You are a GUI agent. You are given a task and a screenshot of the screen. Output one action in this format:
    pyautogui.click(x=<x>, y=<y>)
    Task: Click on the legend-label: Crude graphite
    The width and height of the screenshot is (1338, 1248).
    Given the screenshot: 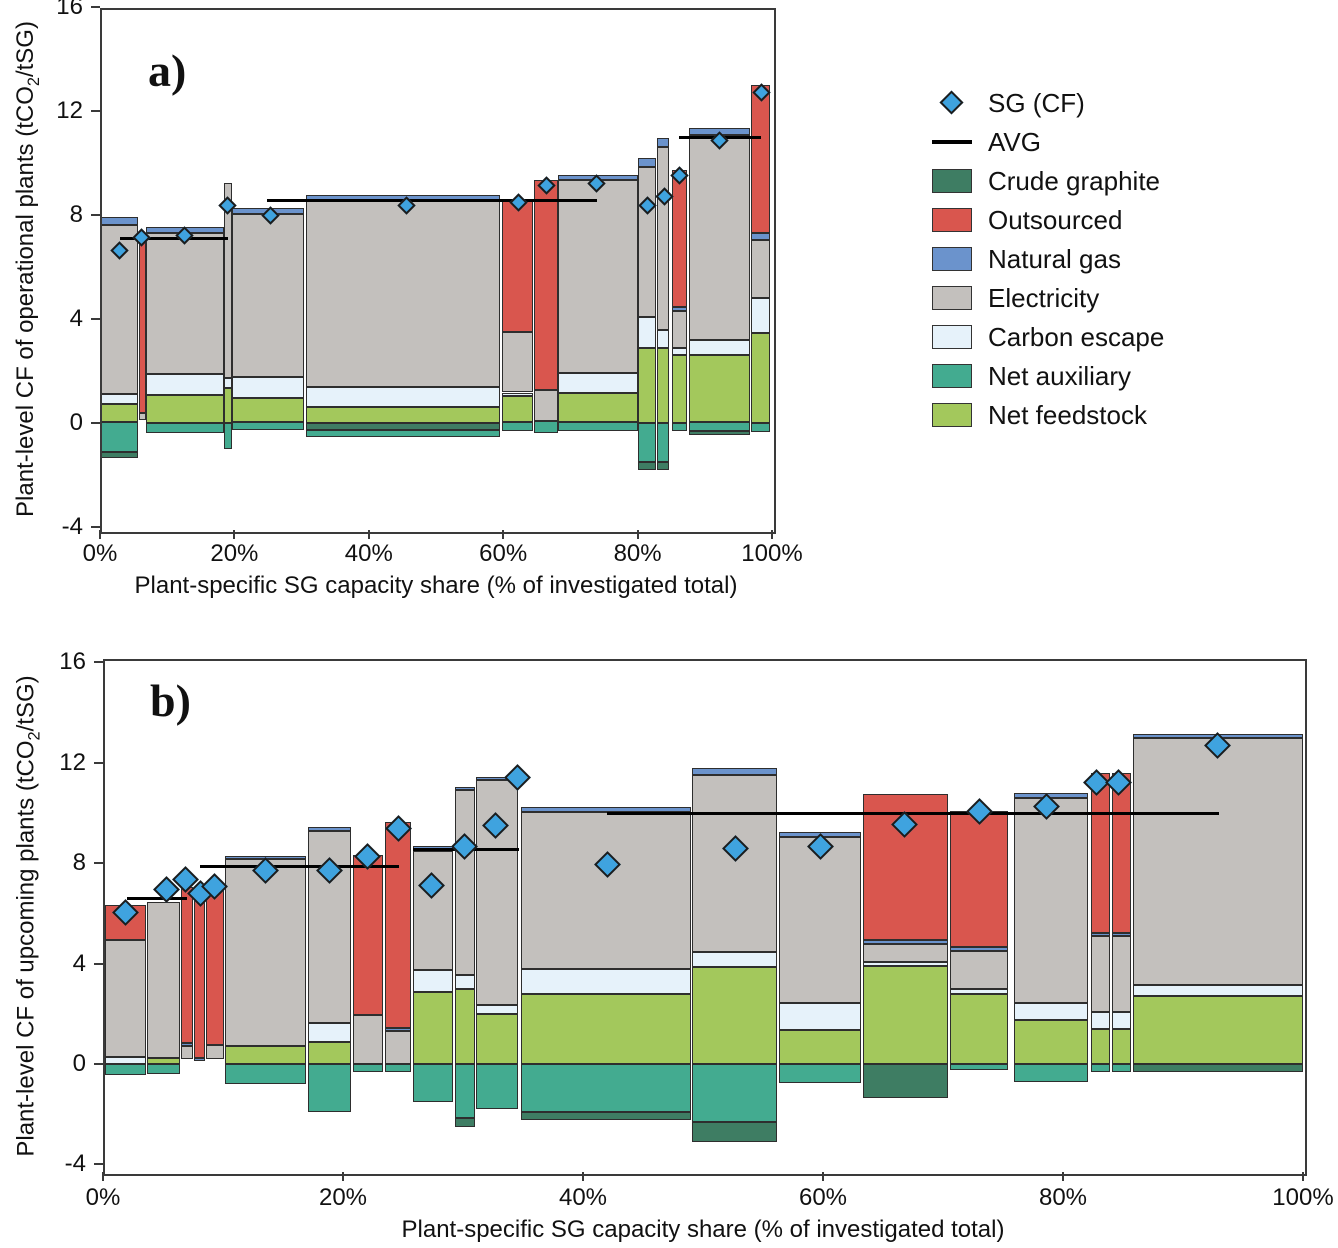 What is the action you would take?
    pyautogui.click(x=1074, y=180)
    